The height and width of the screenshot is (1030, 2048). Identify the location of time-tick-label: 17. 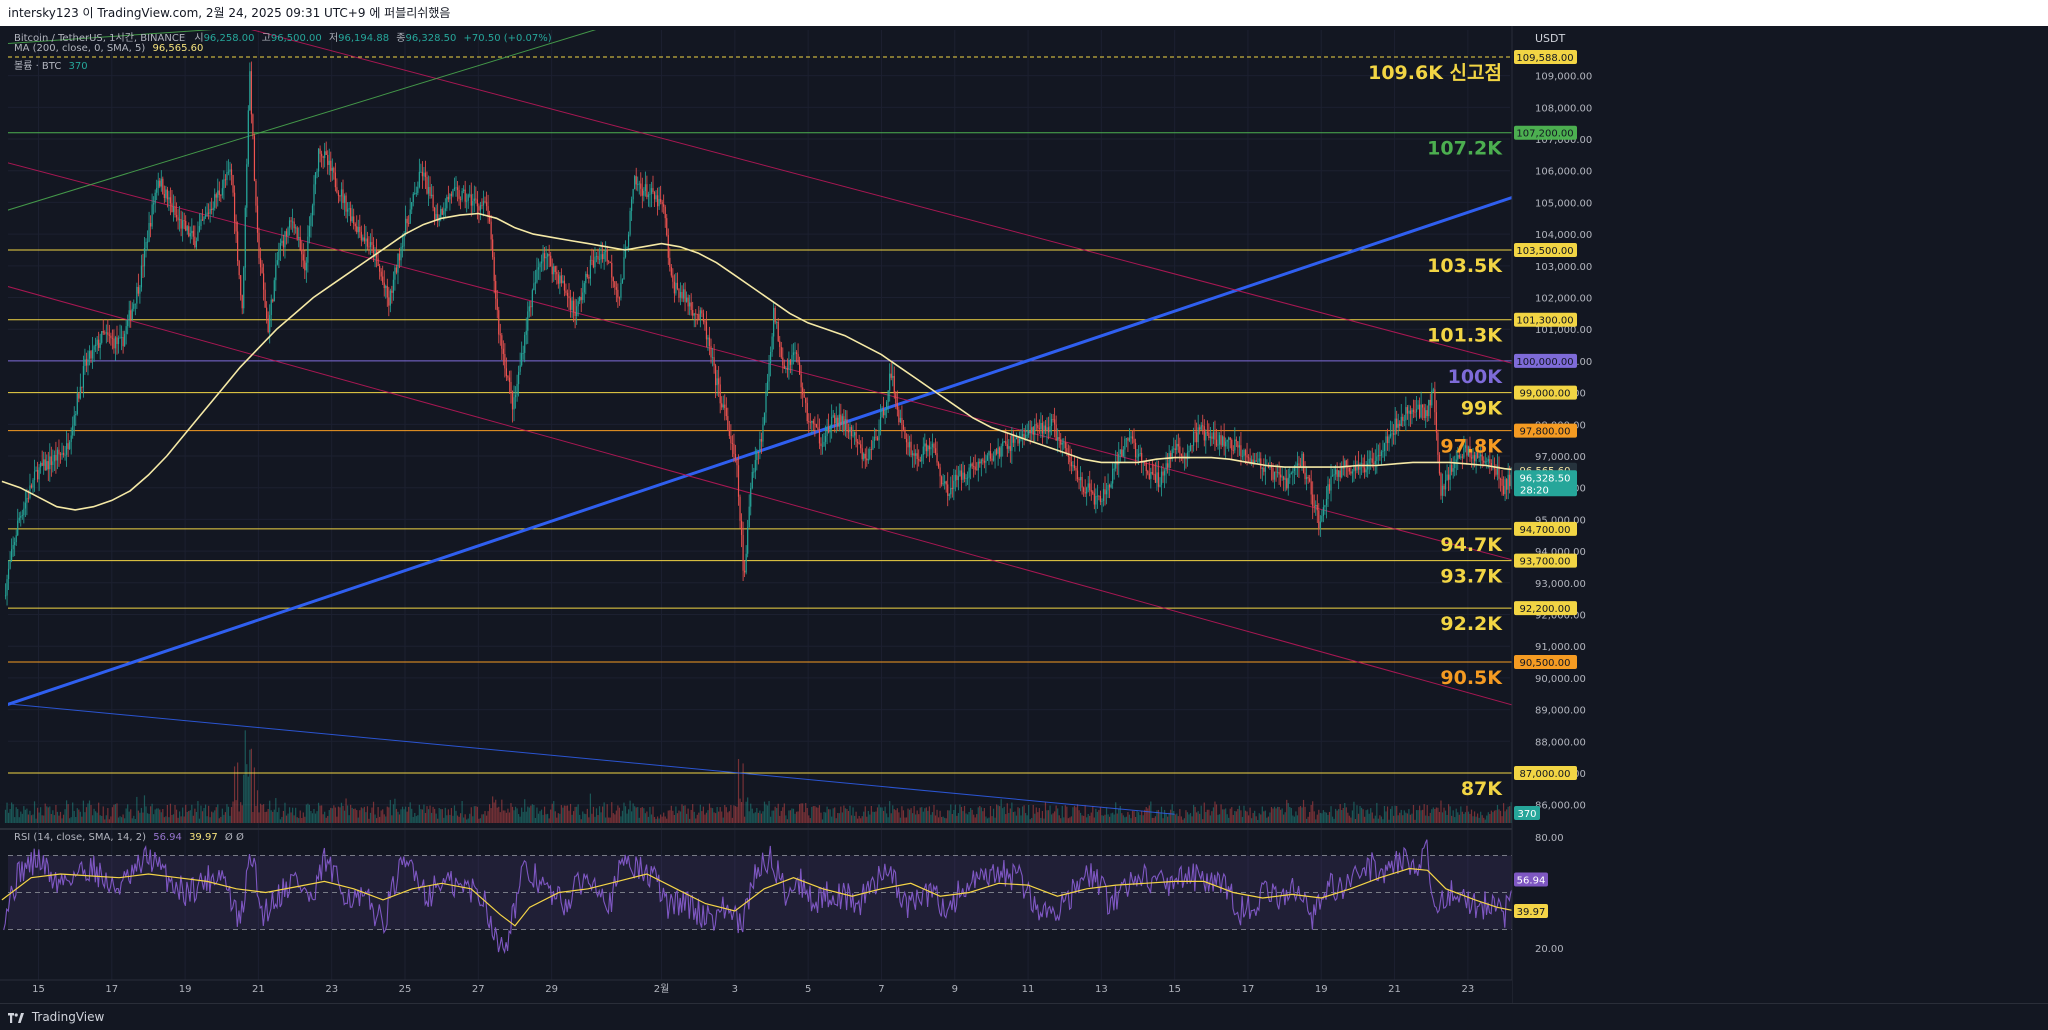
(1248, 989).